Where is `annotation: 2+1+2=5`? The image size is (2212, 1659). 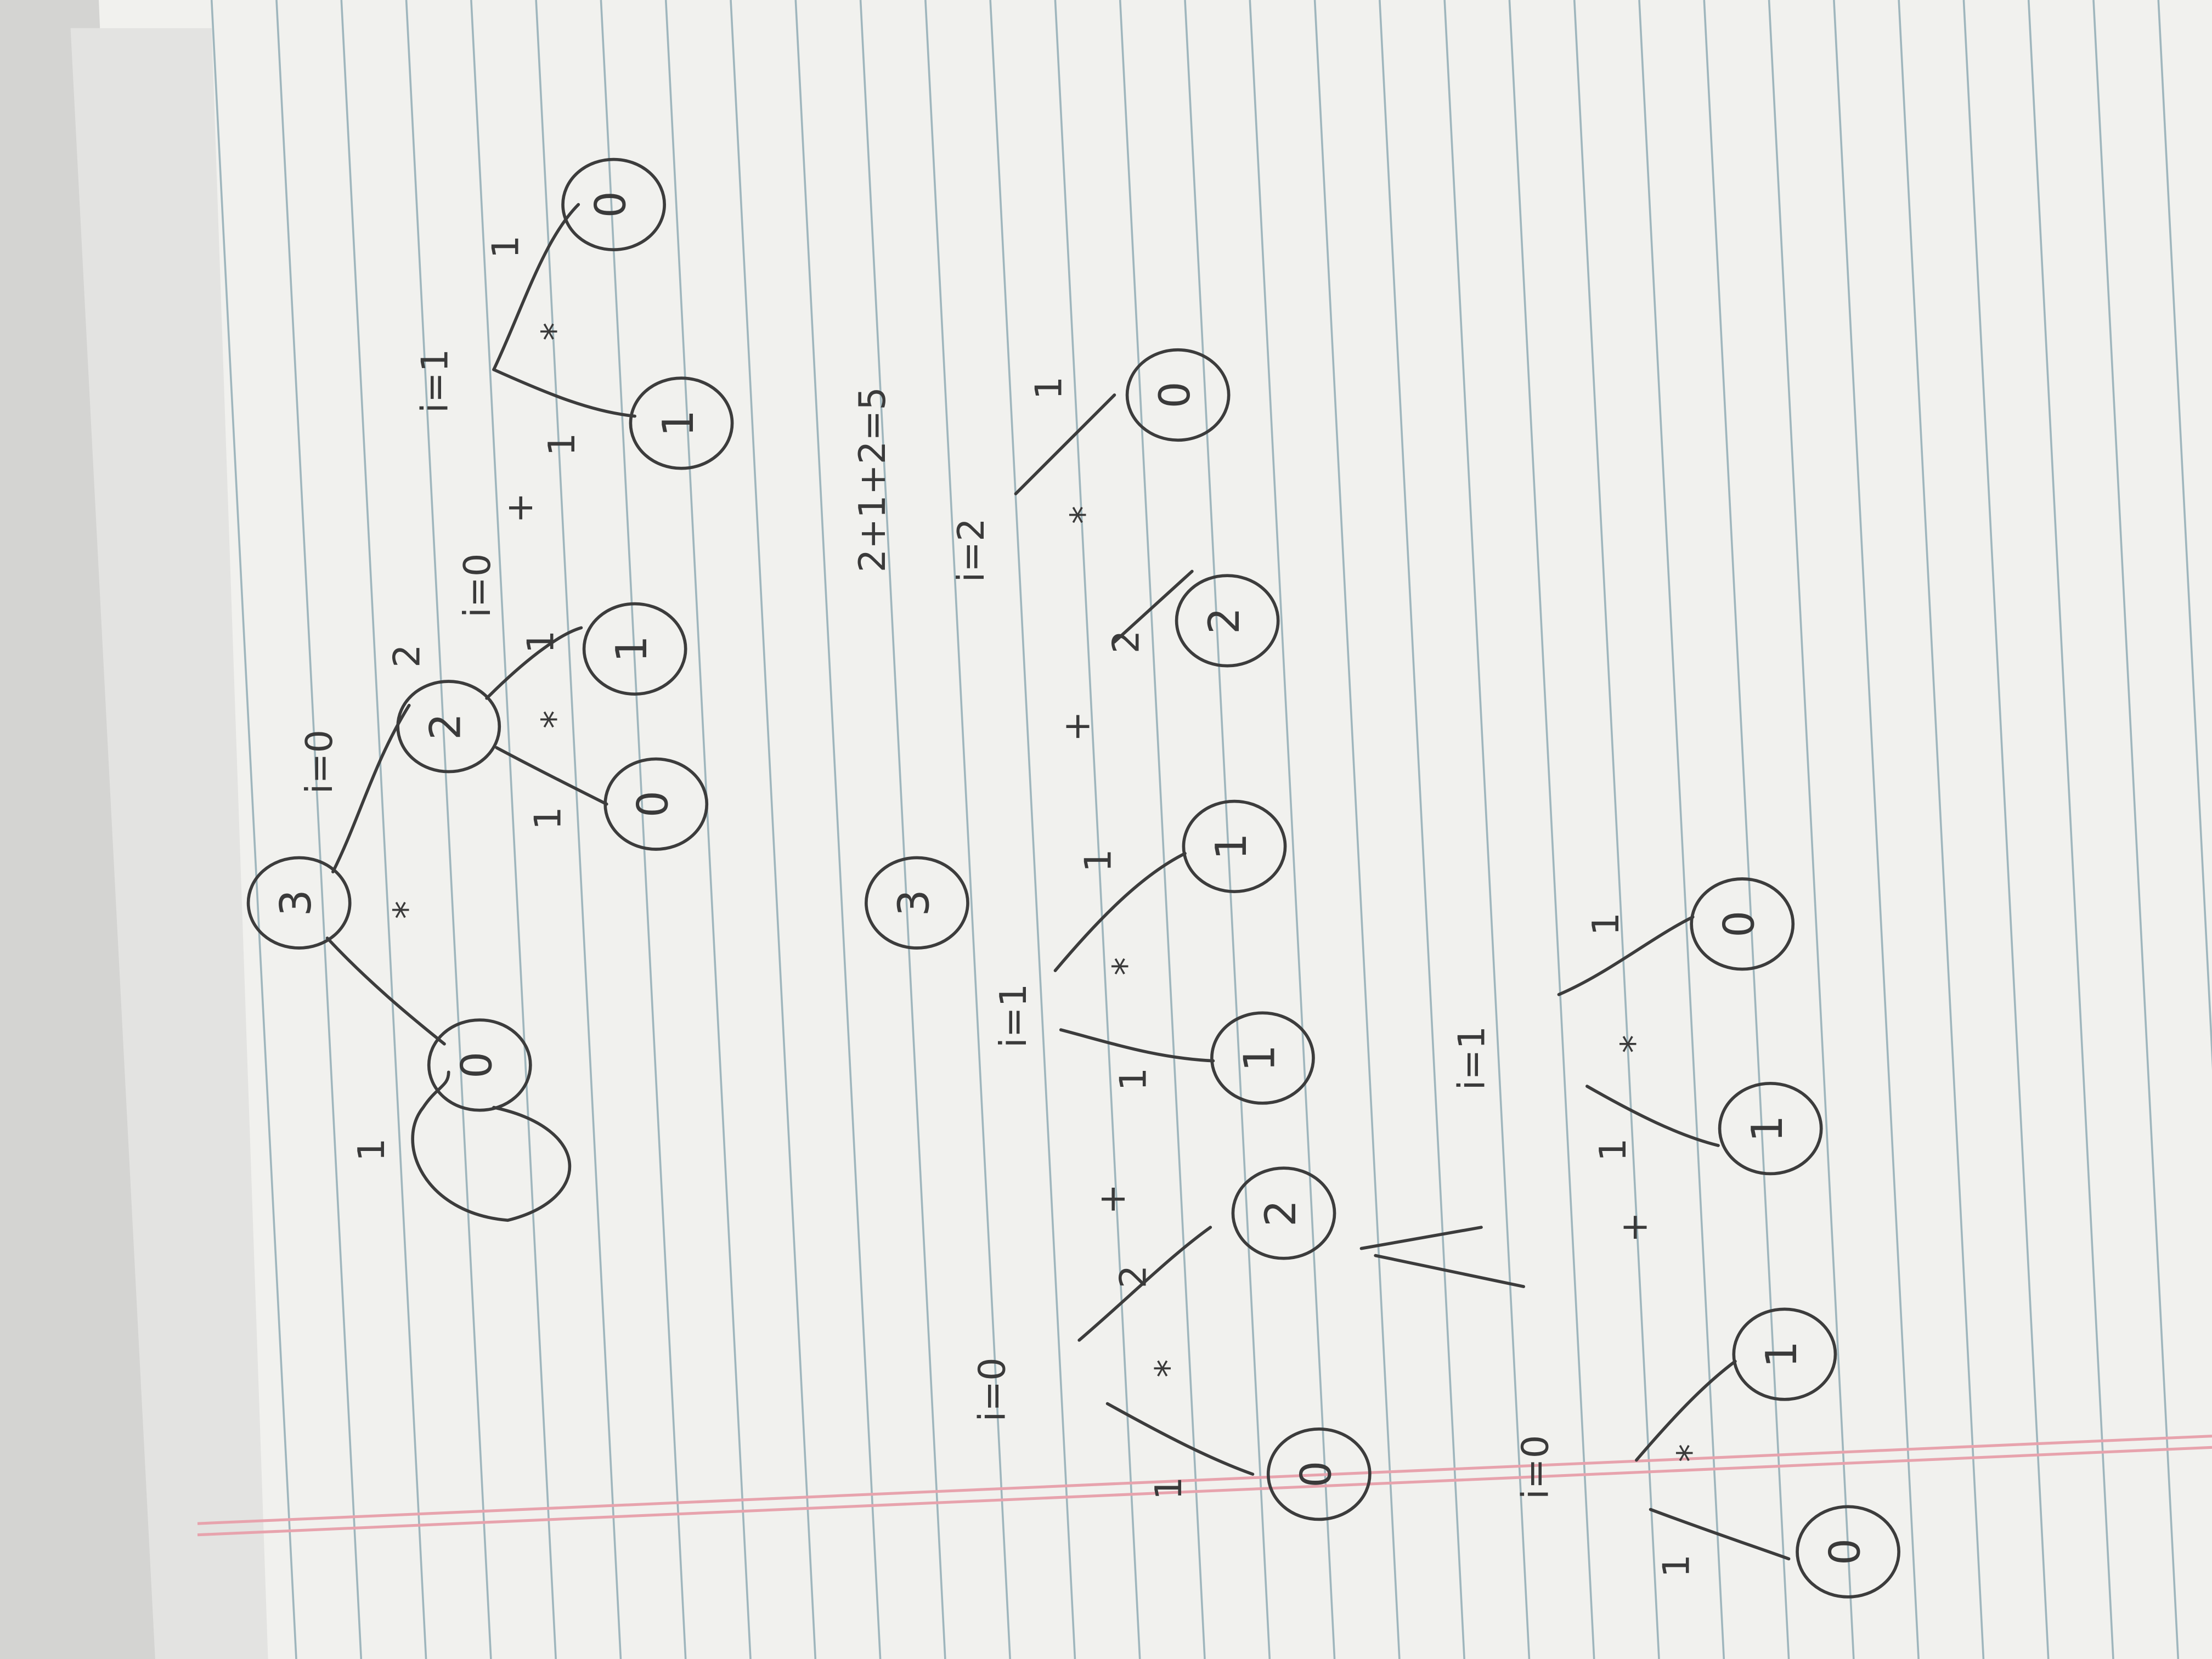
annotation: 2+1+2=5 is located at coordinates (873, 479).